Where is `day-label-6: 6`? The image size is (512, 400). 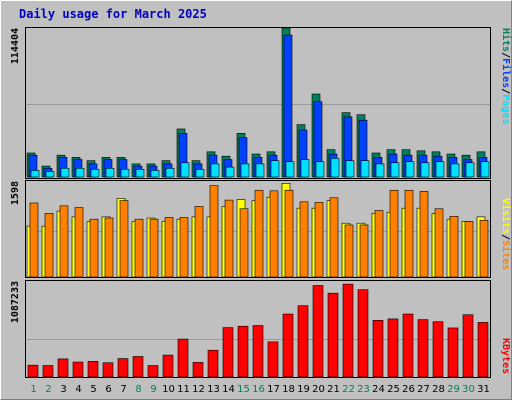
day-label-6: 6 is located at coordinates (108, 389).